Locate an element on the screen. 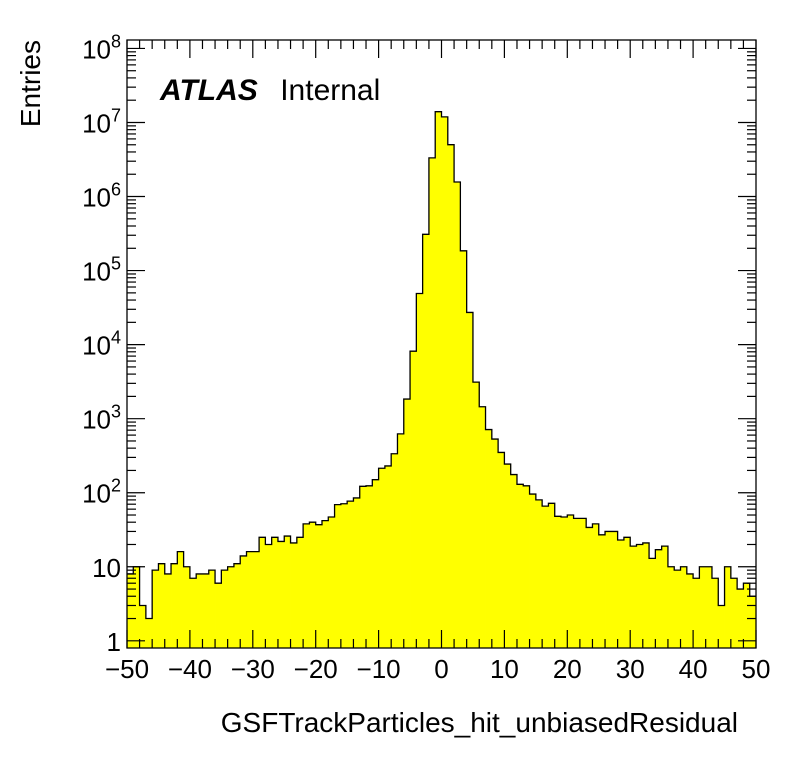 This screenshot has width=796, height=772. y-axis-title: Entries is located at coordinates (30, 83).